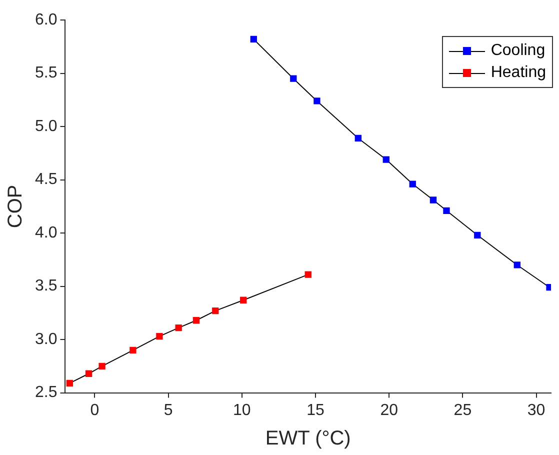  I want to click on y-tick-label: 3.5, so click(46, 286).